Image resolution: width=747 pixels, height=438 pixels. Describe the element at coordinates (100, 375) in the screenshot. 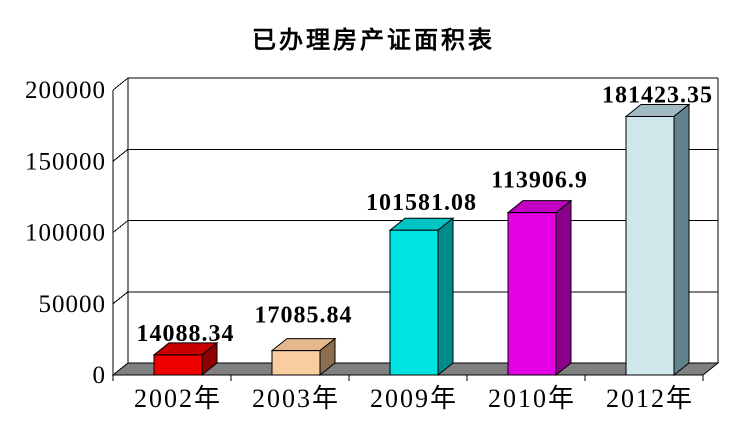

I see `ytick-label-0: 0` at that location.